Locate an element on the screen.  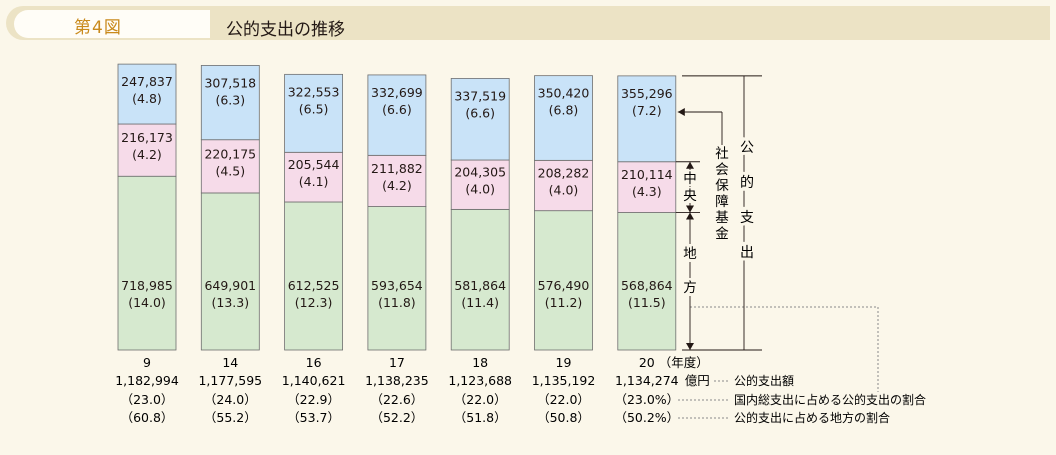
data-label-social-18: 337,519 is located at coordinates (480, 95).